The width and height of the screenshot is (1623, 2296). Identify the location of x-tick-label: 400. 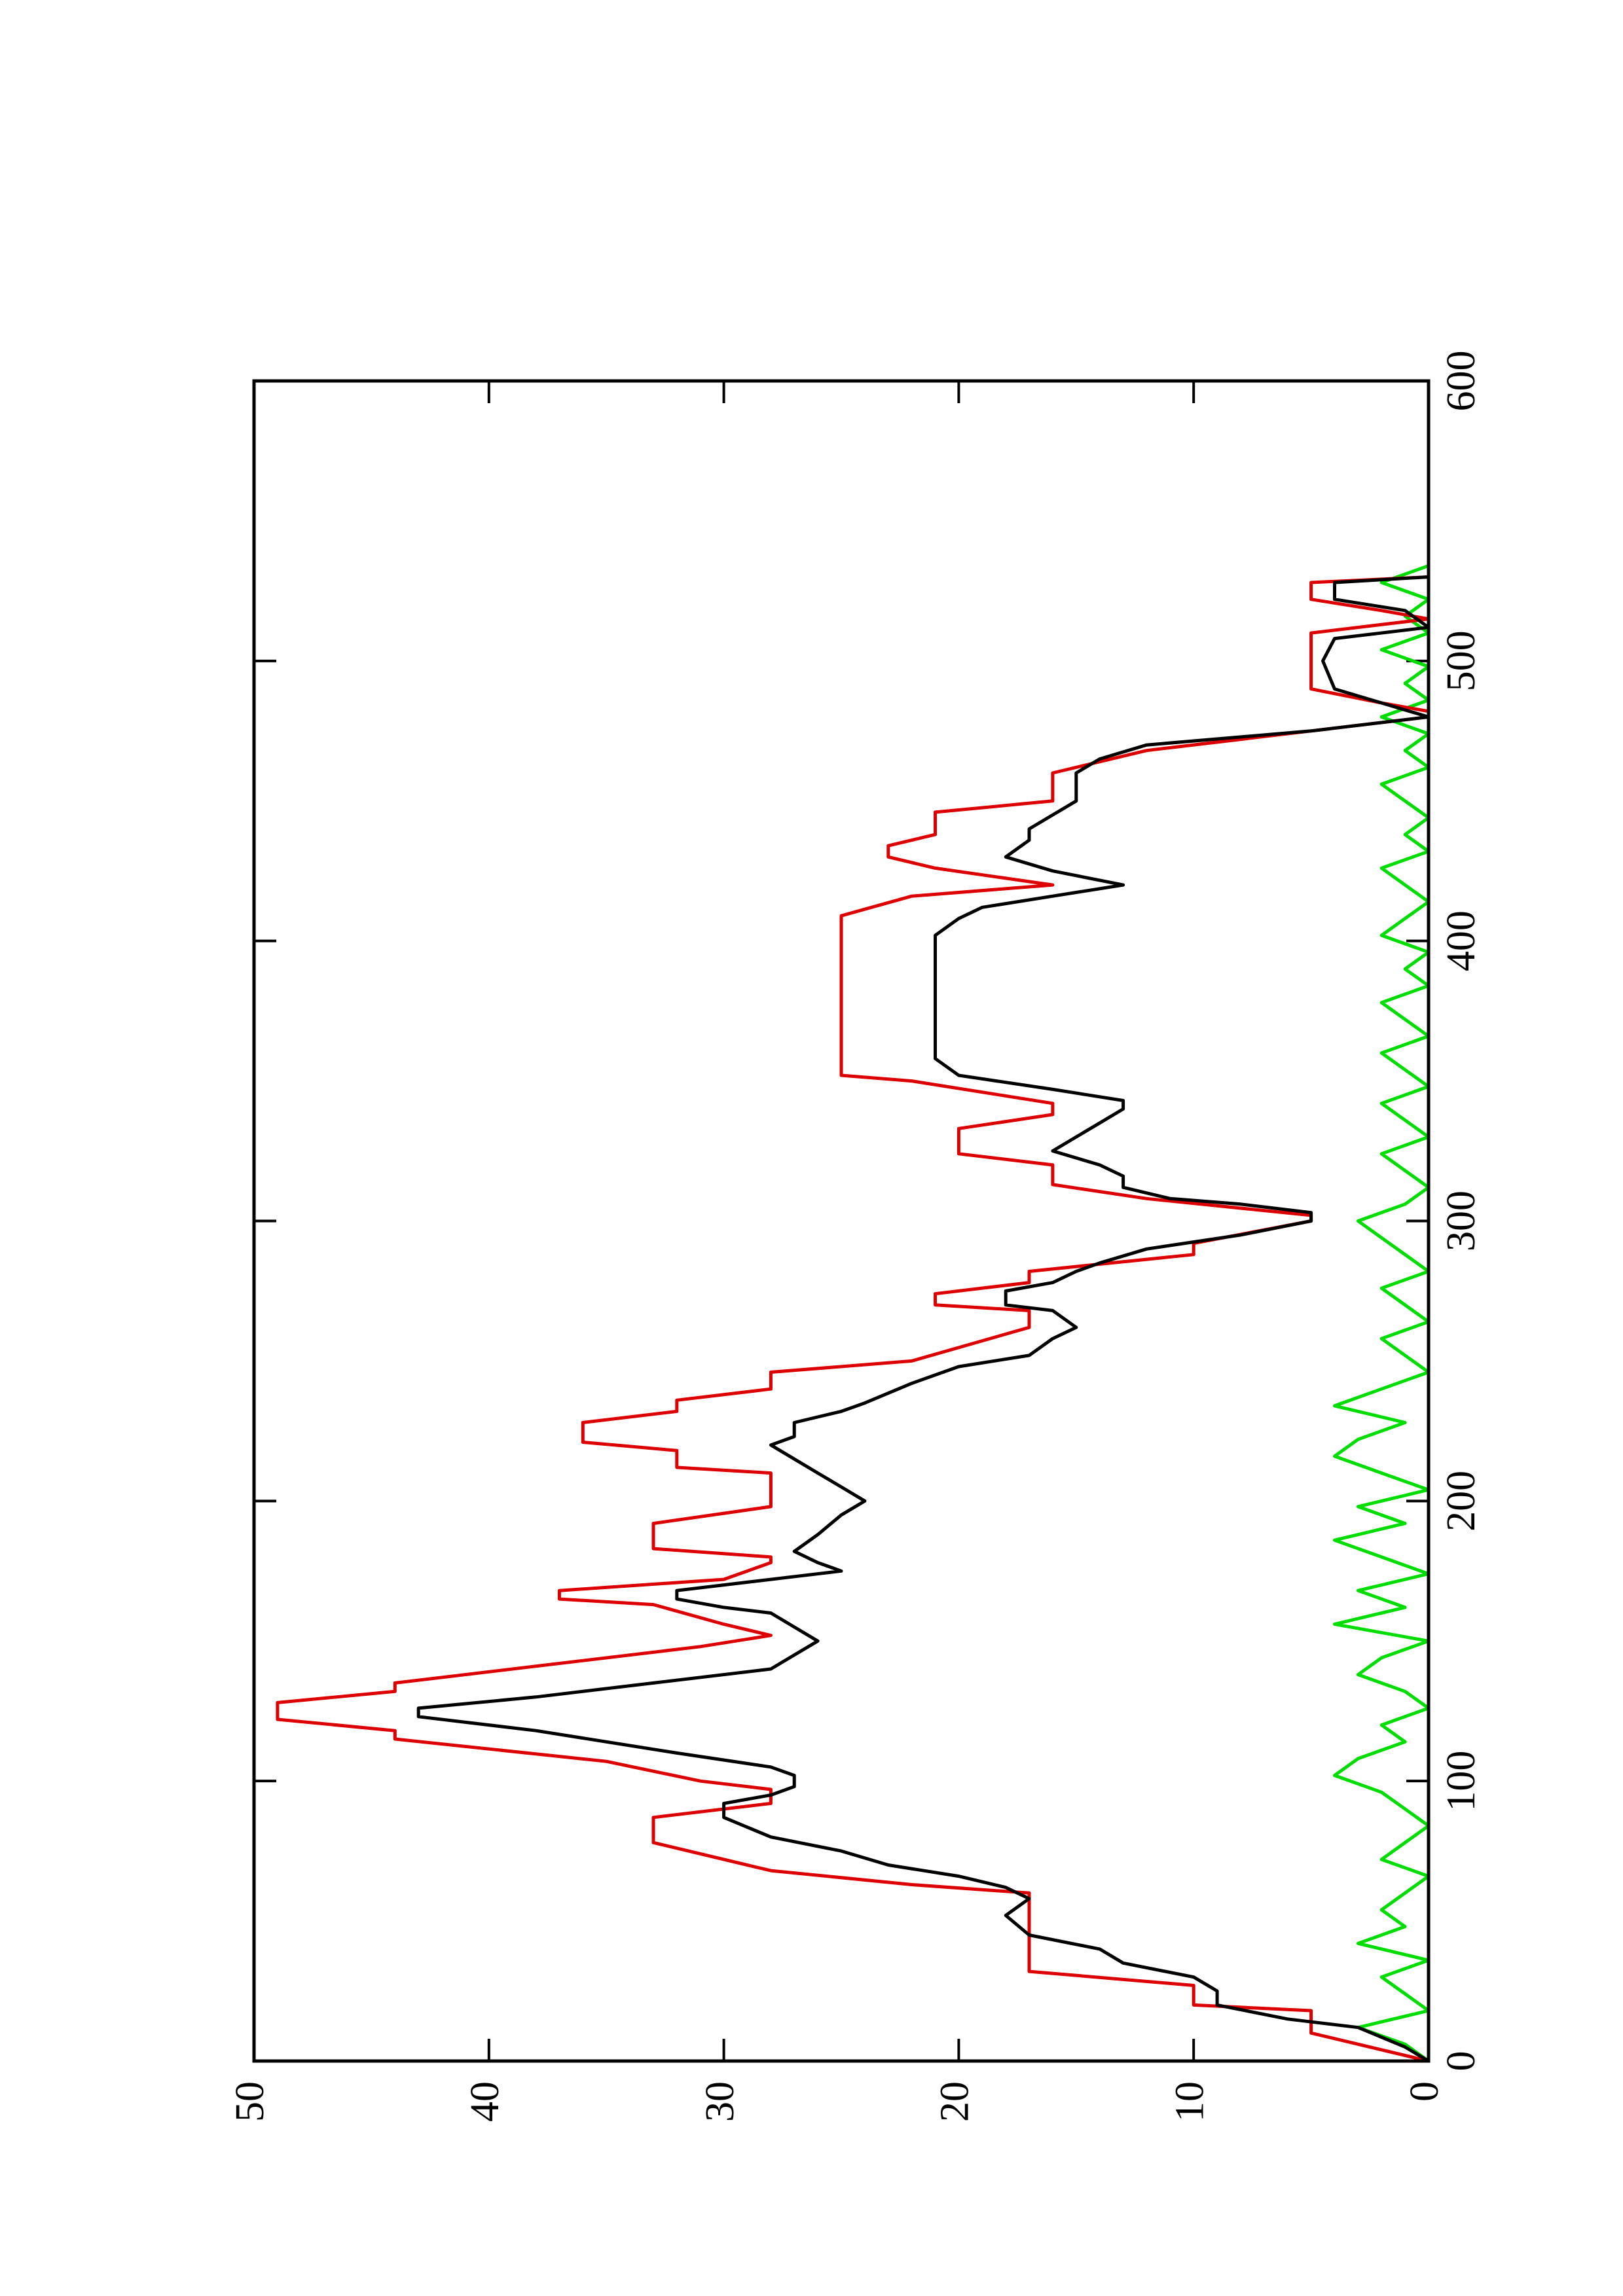
(1461, 940).